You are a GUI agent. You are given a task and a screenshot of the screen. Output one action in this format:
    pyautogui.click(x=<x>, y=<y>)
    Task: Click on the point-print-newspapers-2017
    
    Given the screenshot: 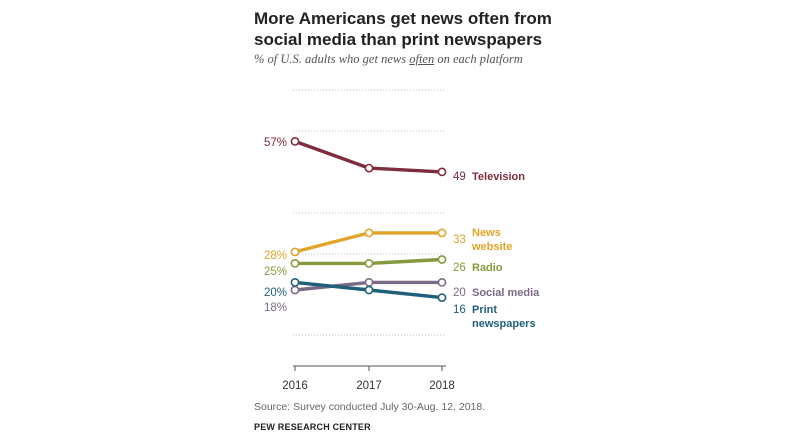 What is the action you would take?
    pyautogui.click(x=369, y=290)
    